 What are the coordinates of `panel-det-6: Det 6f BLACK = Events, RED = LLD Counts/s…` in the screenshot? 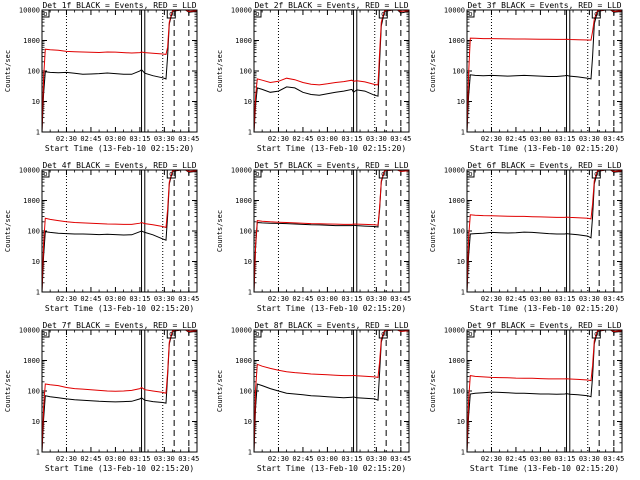 It's located at (526, 237).